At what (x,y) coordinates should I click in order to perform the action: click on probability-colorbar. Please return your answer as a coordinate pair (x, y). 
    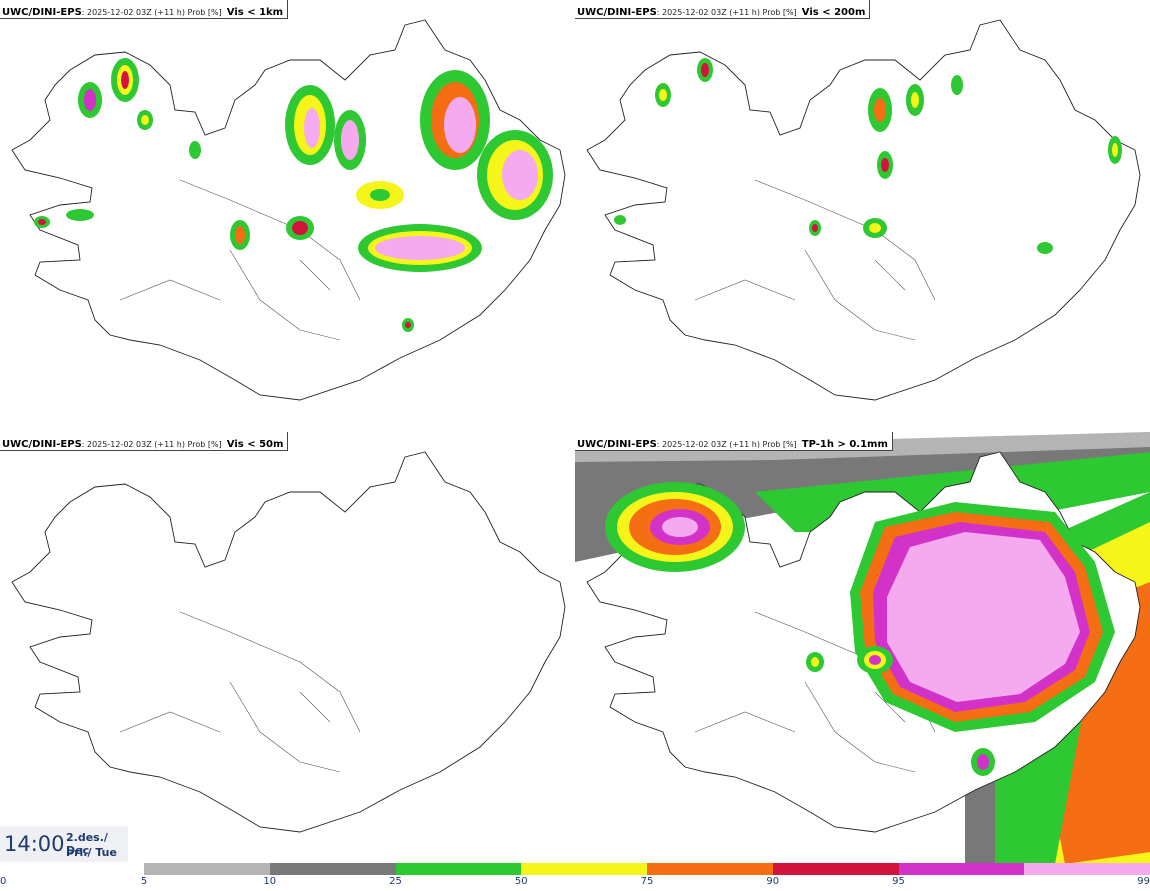
    Looking at the image, I should click on (647, 869).